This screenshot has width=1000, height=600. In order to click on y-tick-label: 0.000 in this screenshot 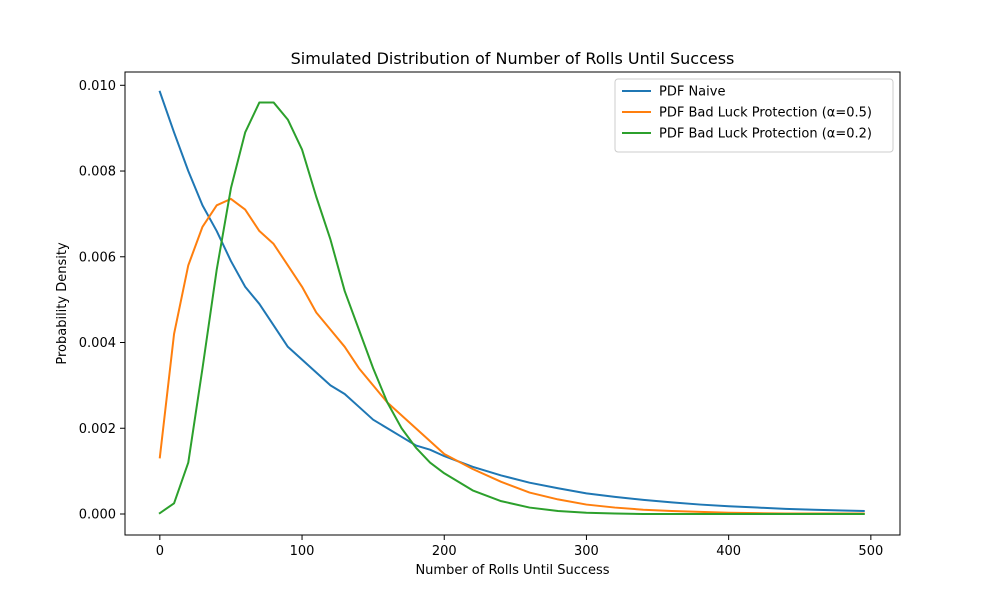, I will do `click(97, 514)`.